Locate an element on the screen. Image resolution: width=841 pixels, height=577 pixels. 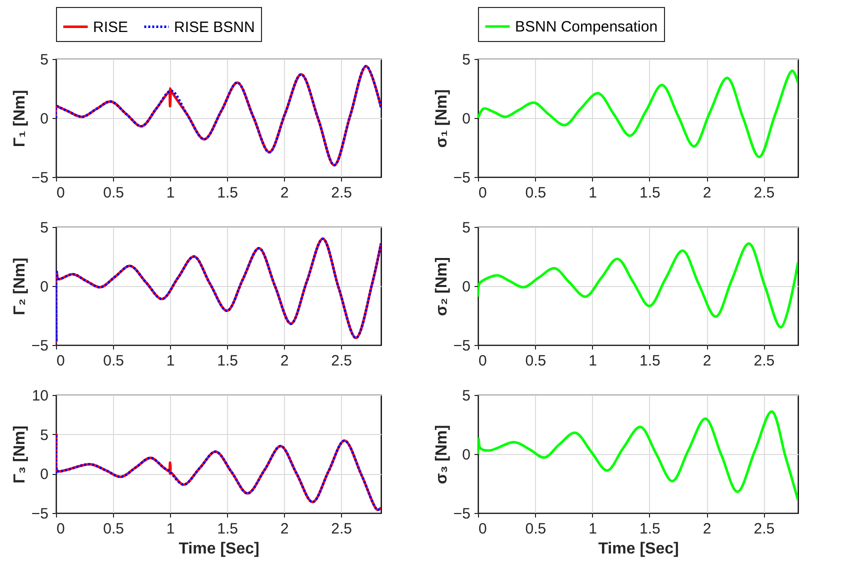
y-axis-title: Γ₃ [Nm] is located at coordinates (19, 455).